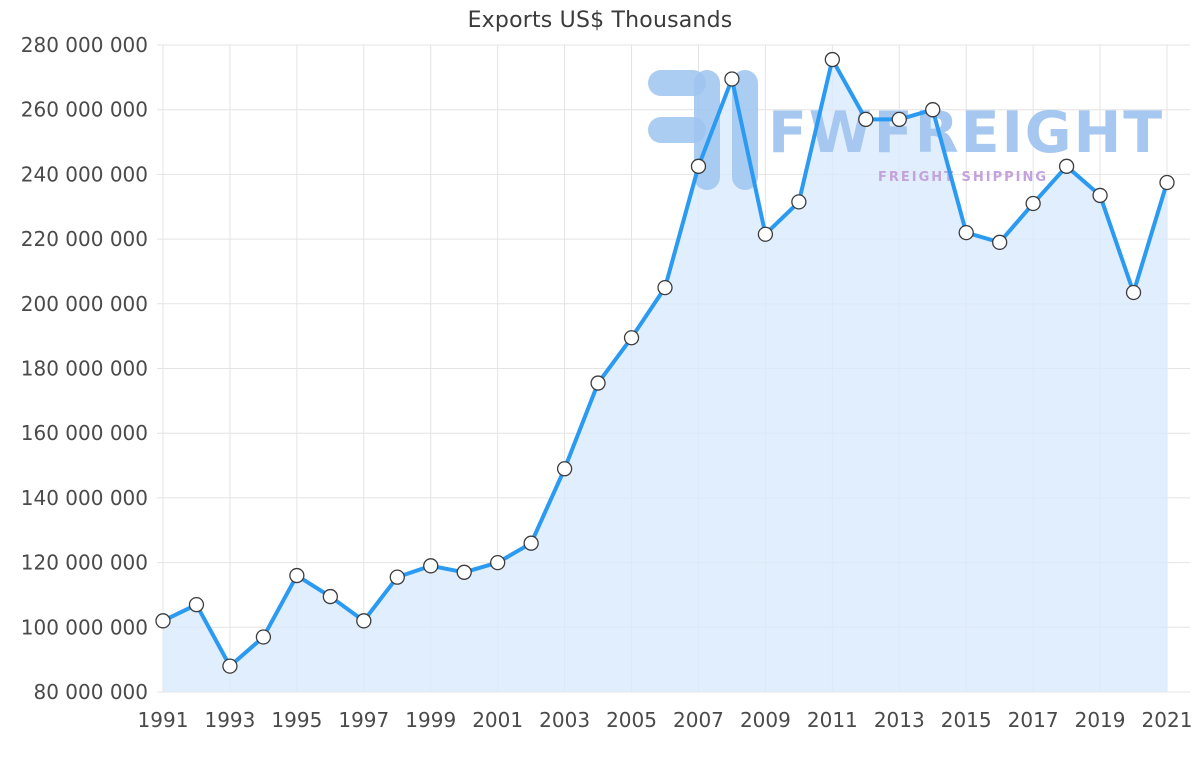  I want to click on x-axis-tick-label: 1999, so click(430, 720).